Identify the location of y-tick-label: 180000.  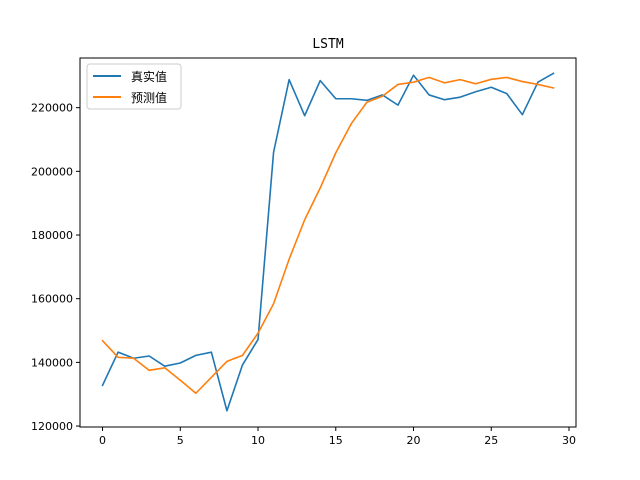
(52, 235).